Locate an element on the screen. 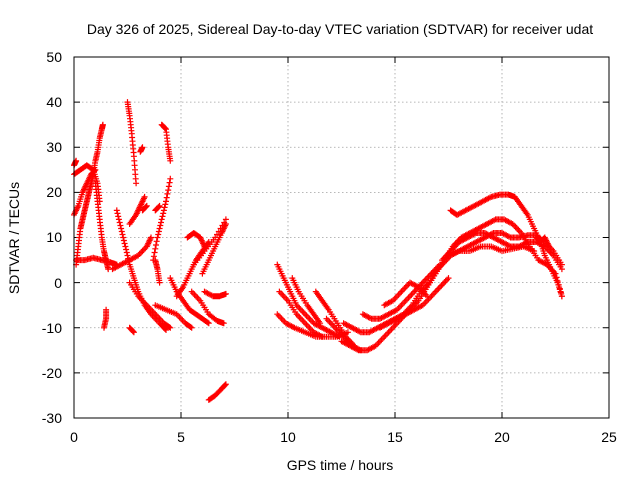 The image size is (640, 480). y-tick-label: -10 is located at coordinates (52, 328).